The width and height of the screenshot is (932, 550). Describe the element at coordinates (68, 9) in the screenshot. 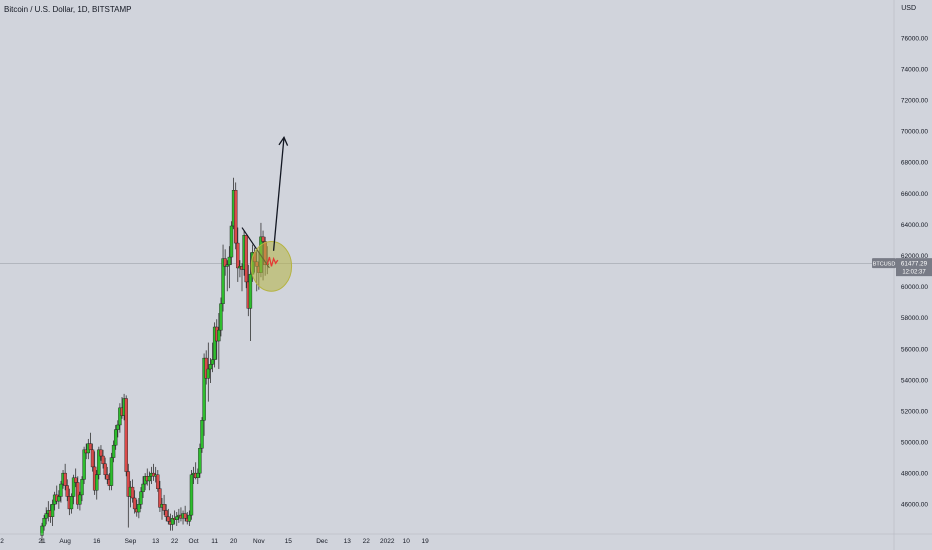

I see `chart-title: Bitcoin / U.S. Dollar, 1D, BITSTAMP` at that location.